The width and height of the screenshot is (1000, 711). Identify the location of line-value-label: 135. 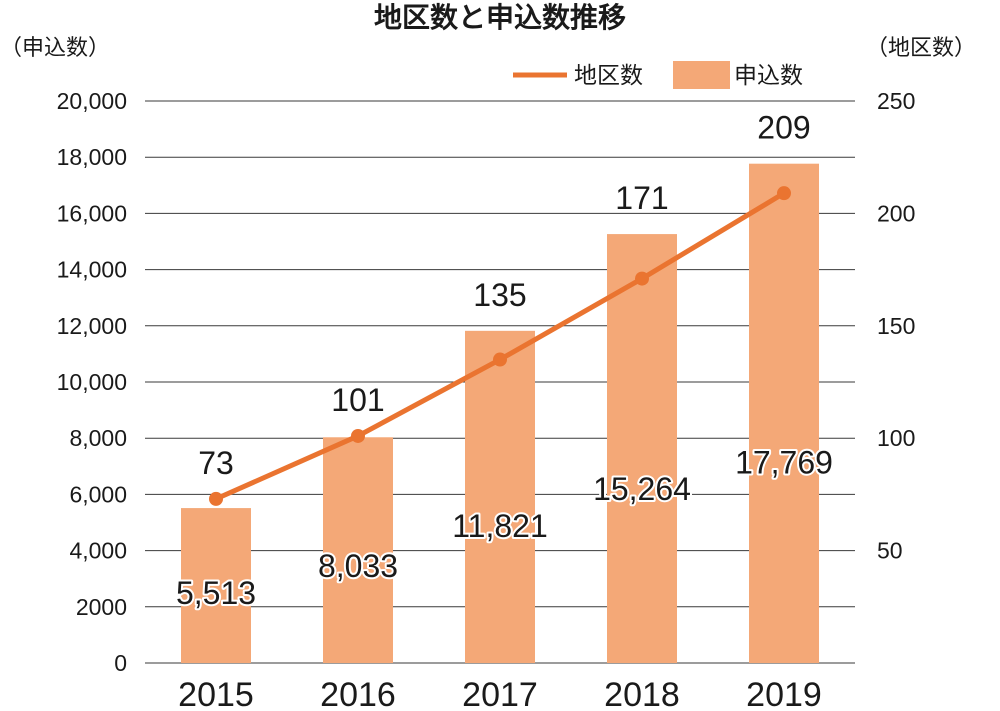
(499, 295).